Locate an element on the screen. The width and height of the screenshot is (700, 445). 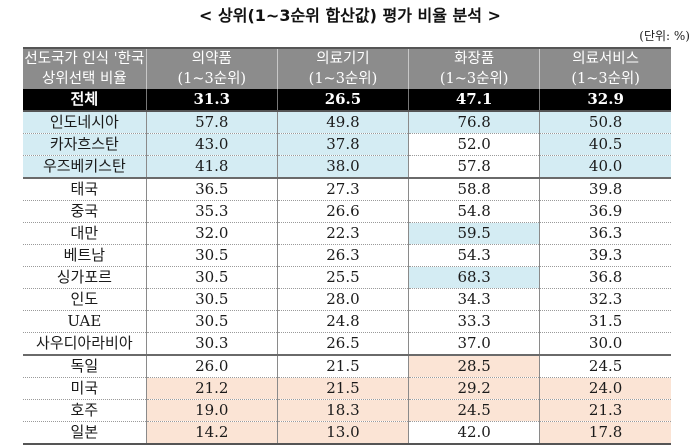
total-row: 전체 31.3 26.5 47.1 32.9 is located at coordinates (347, 100).